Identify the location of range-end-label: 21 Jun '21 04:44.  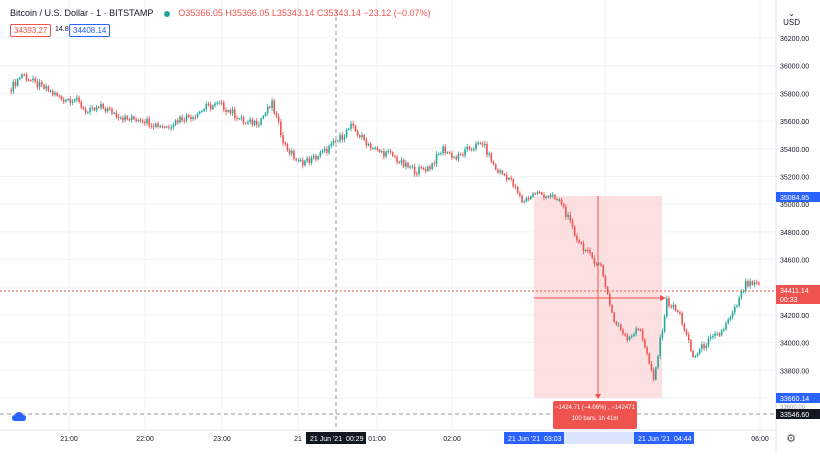
(665, 439).